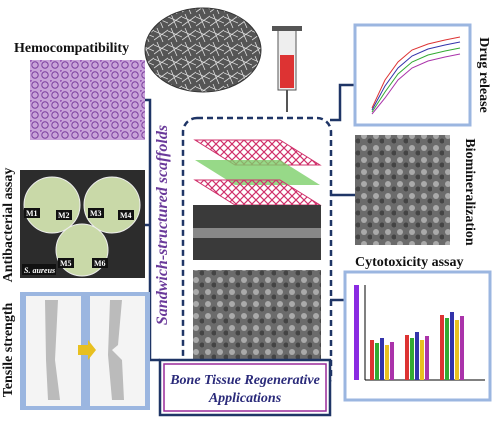 The height and width of the screenshot is (427, 500). Describe the element at coordinates (417, 336) in the screenshot. I see `cytotoxicity-chart` at that location.